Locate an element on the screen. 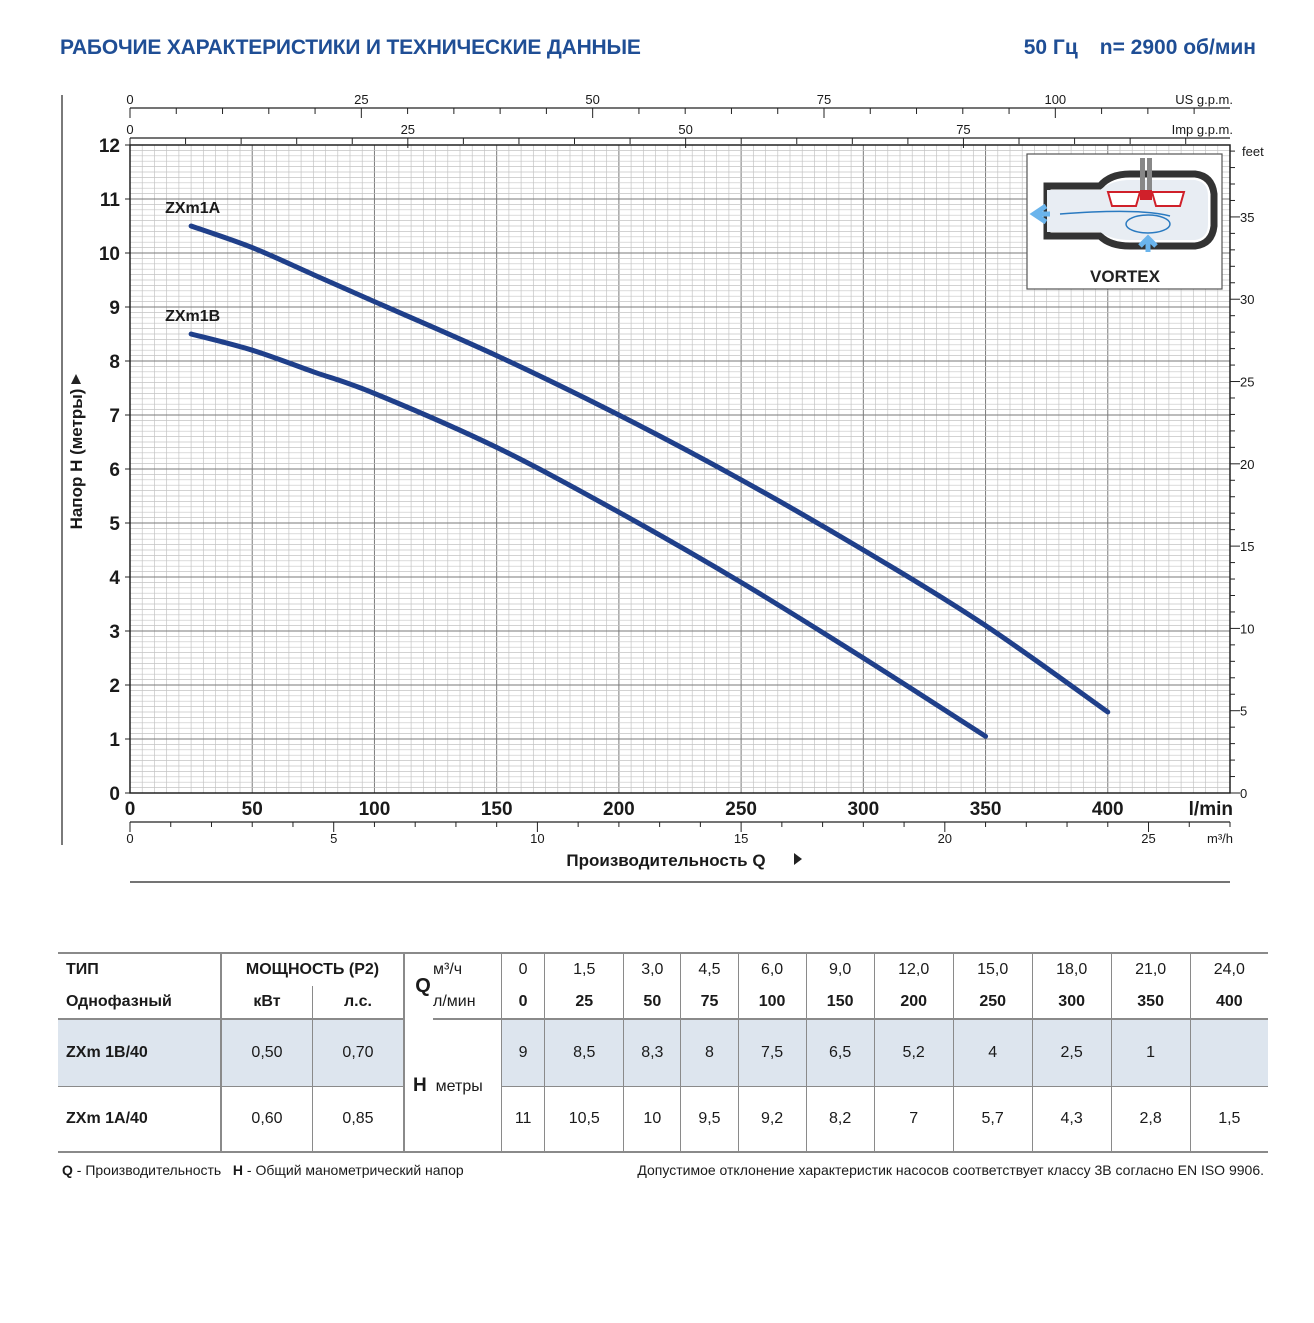 The image size is (1314, 1323). y-tick-label: 3 is located at coordinates (114, 632).